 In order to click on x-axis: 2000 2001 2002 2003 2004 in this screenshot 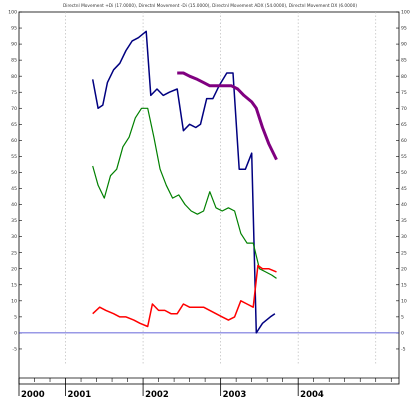, I will do `click(208, 388)`.